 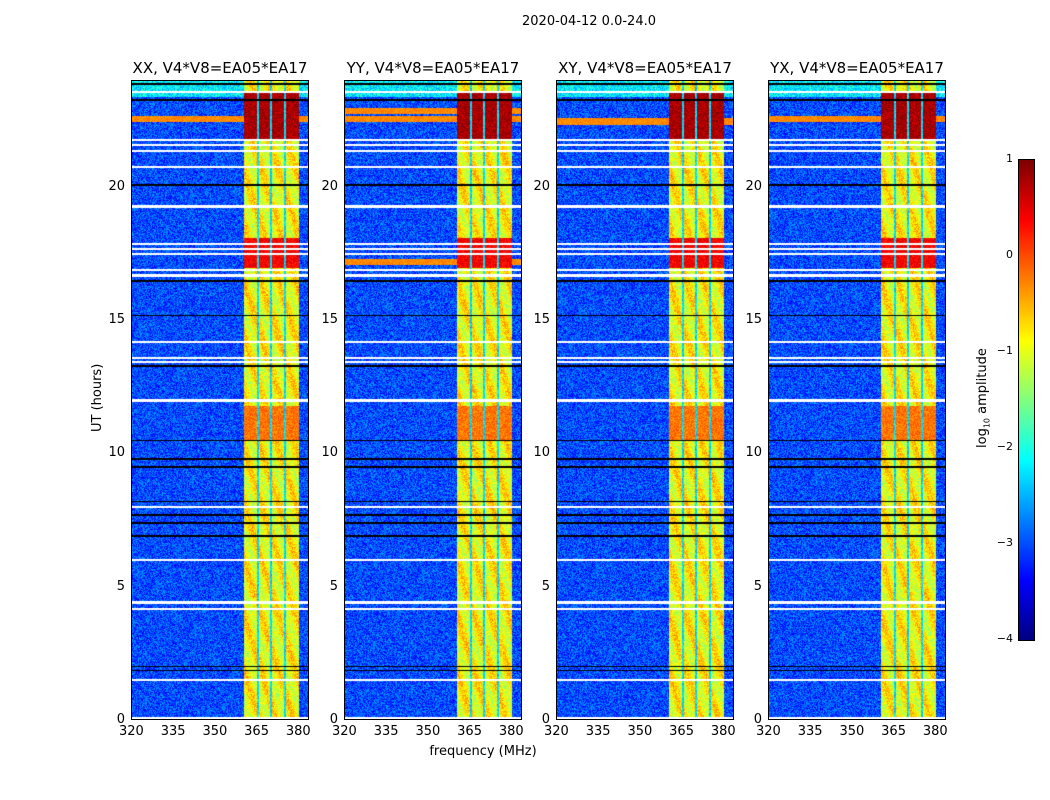 I want to click on colorbar-label: log10 amplitude, so click(x=983, y=398).